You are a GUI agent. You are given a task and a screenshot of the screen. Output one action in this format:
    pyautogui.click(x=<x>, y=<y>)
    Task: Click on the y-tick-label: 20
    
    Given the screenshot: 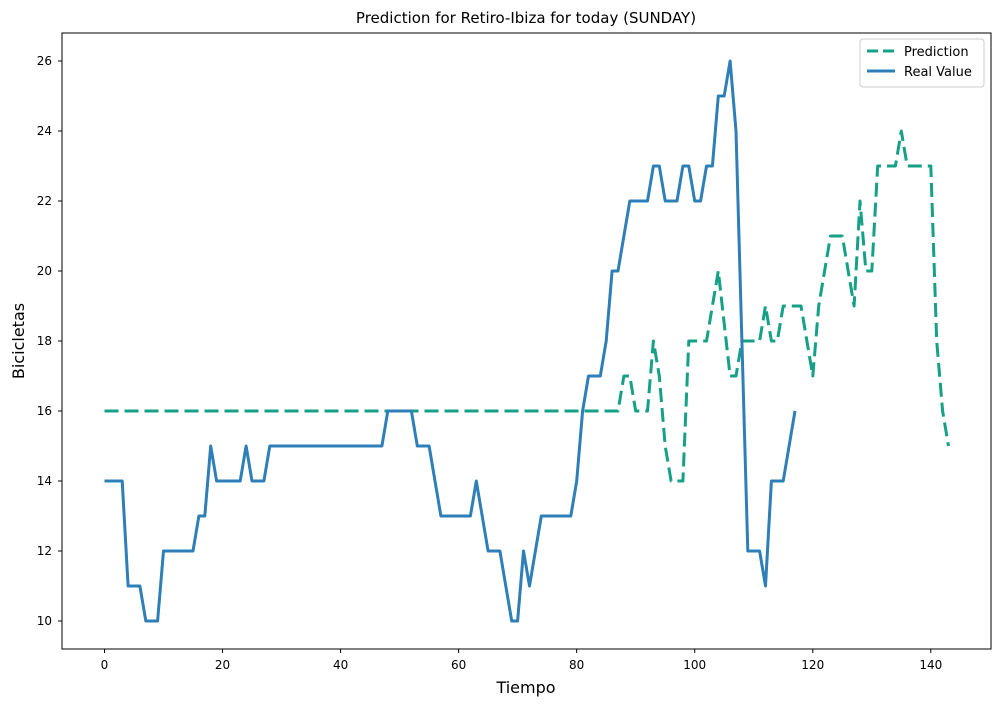 What is the action you would take?
    pyautogui.click(x=44, y=271)
    